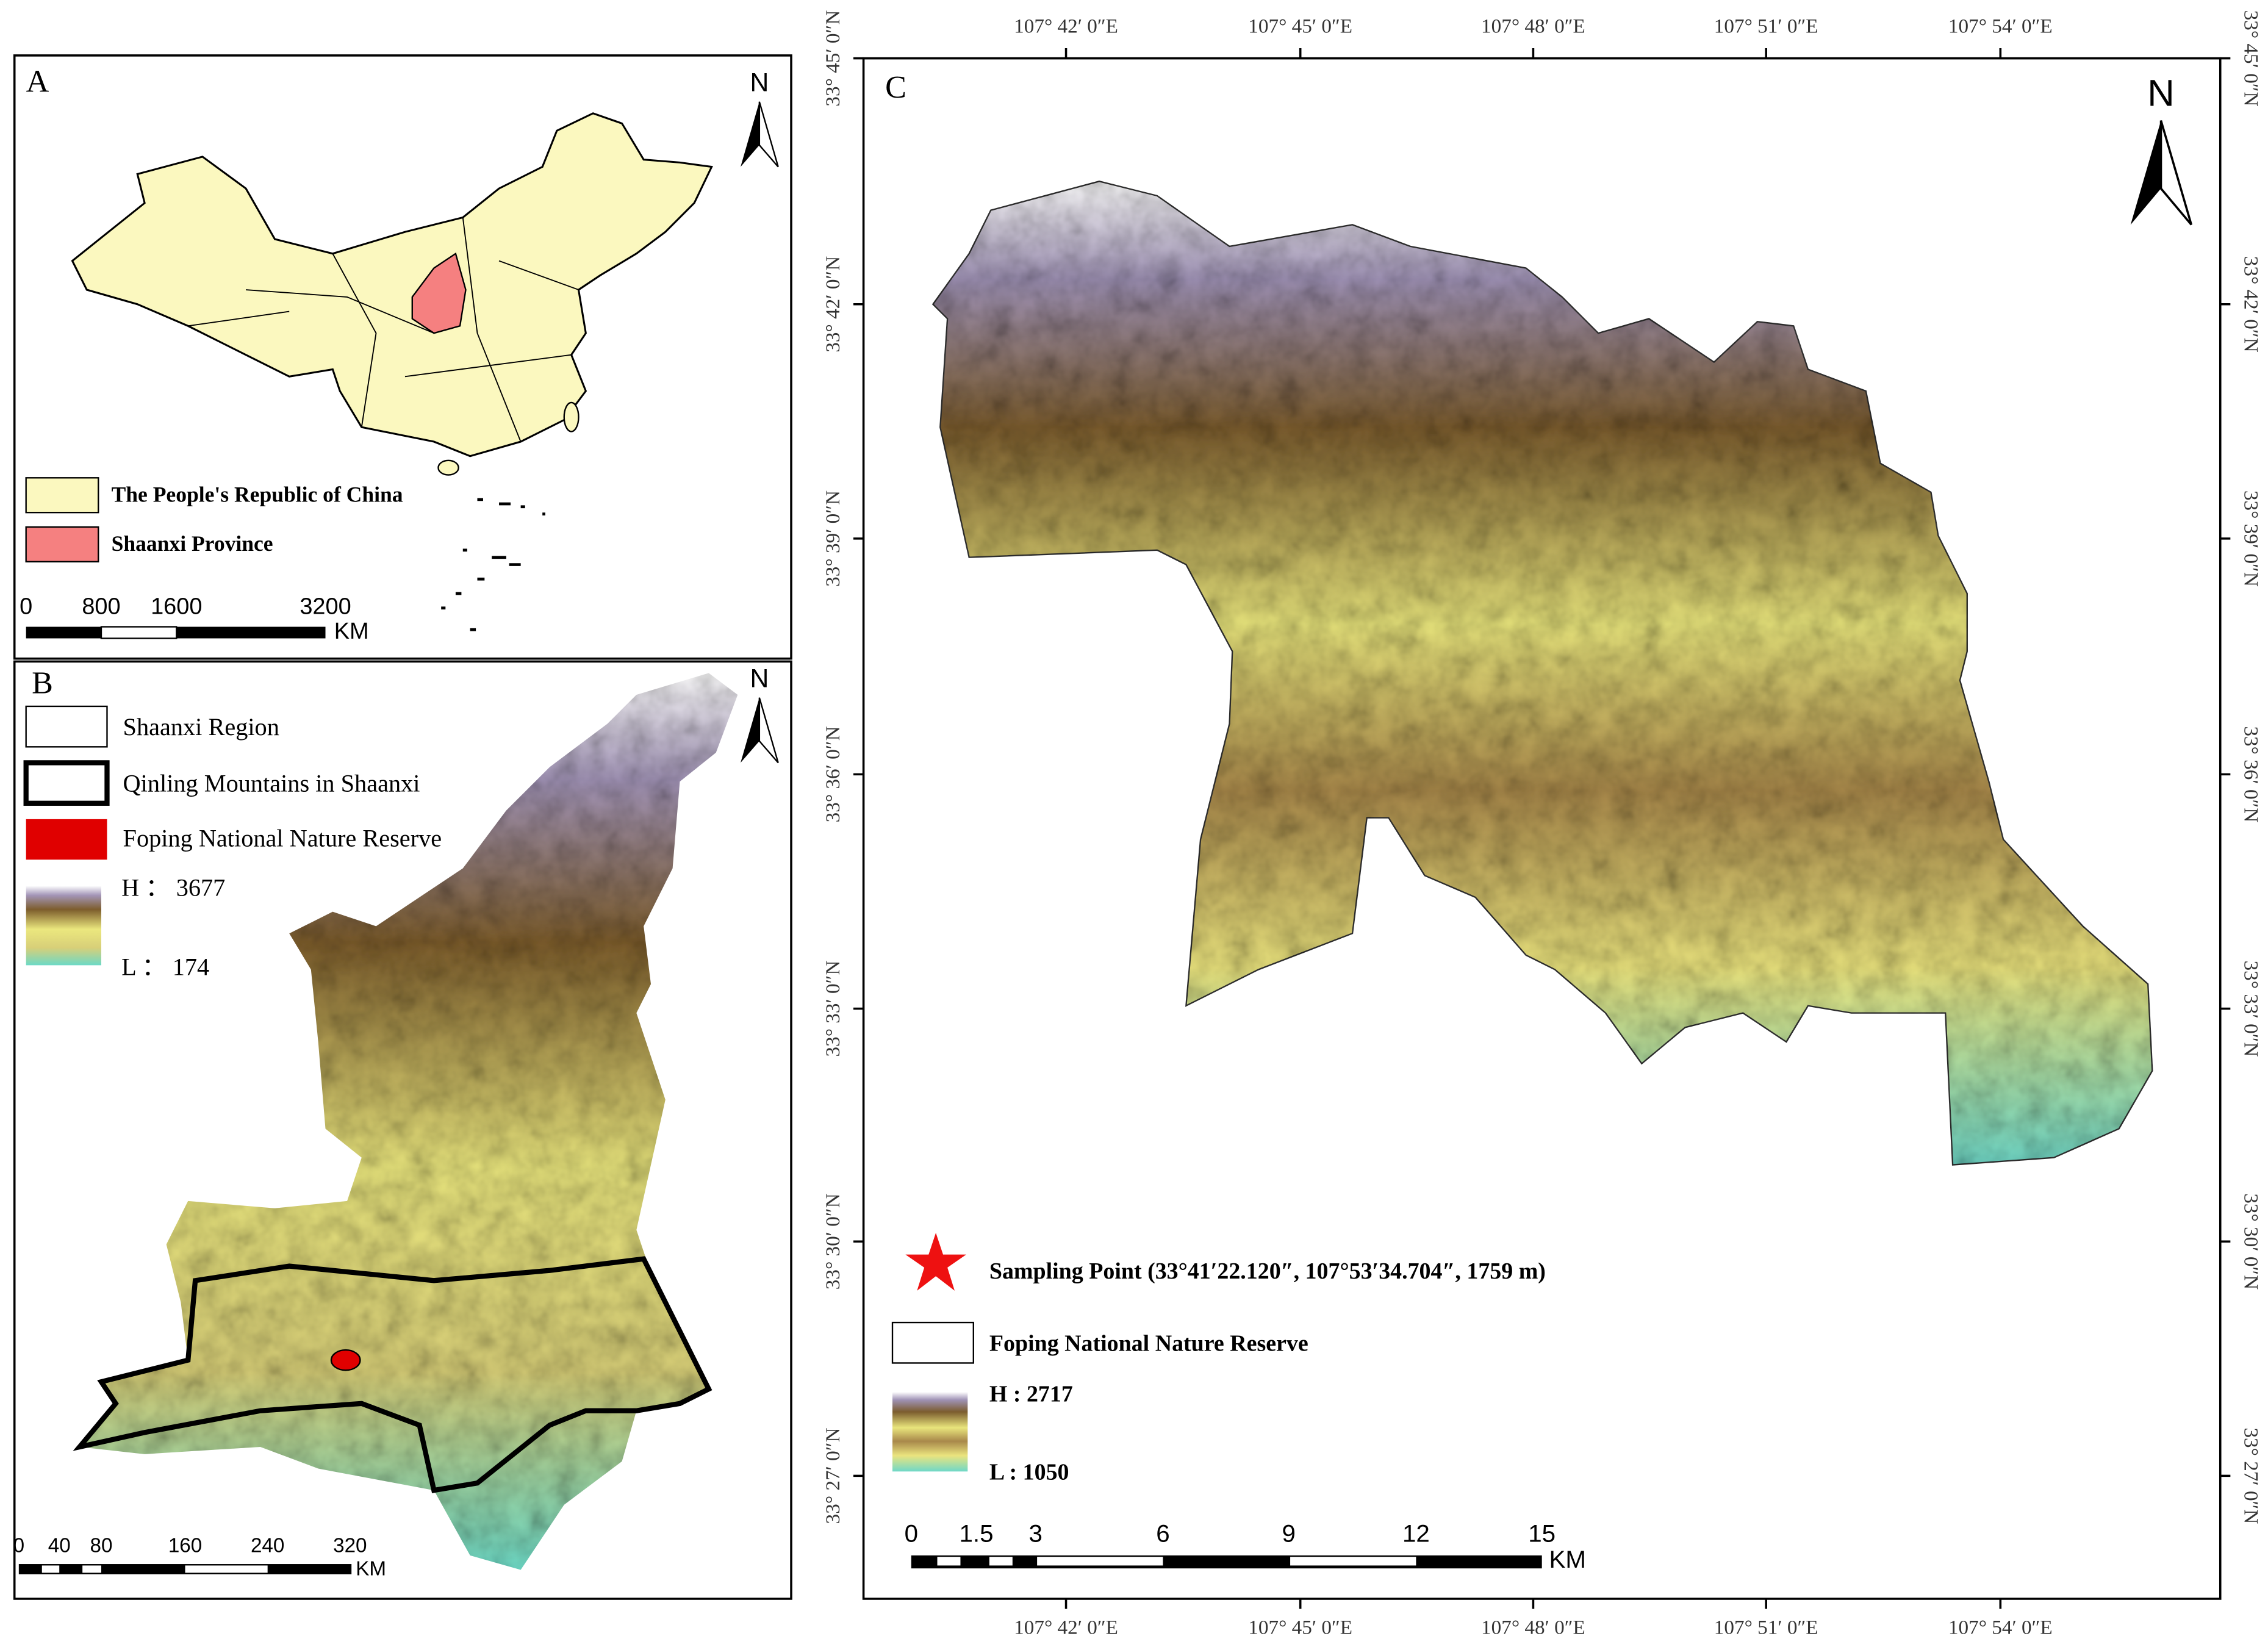 The image size is (2268, 1647). What do you see at coordinates (193, 543) in the screenshot?
I see `legend-label: Shaanxi Province` at bounding box center [193, 543].